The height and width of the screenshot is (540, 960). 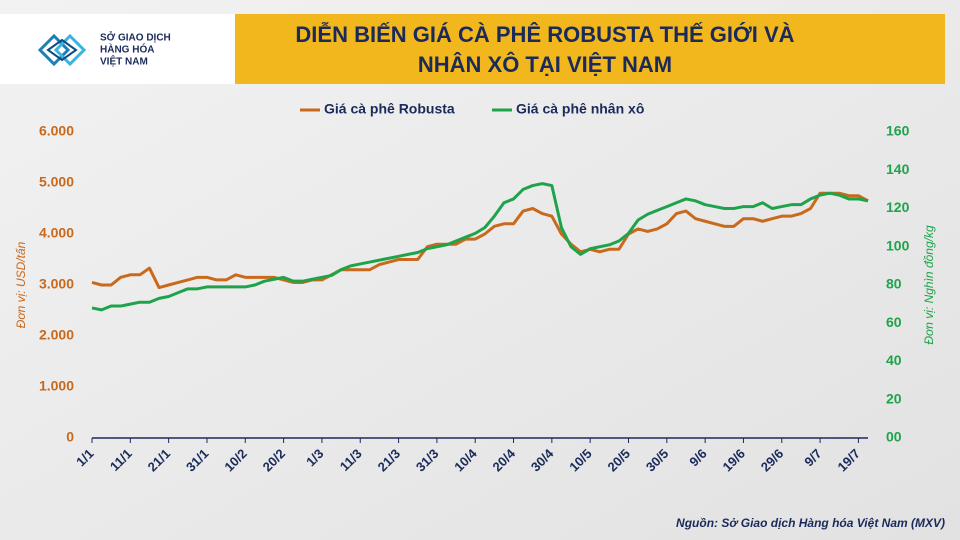 What do you see at coordinates (898, 207) in the screenshot?
I see `y2-tick-label: 120` at bounding box center [898, 207].